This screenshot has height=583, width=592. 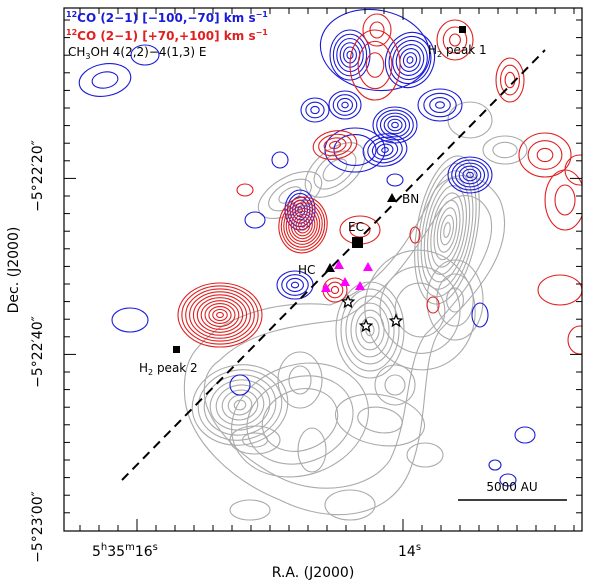 What do you see at coordinates (510, 80) in the screenshot?
I see `red-co-contour-7-level` at bounding box center [510, 80].